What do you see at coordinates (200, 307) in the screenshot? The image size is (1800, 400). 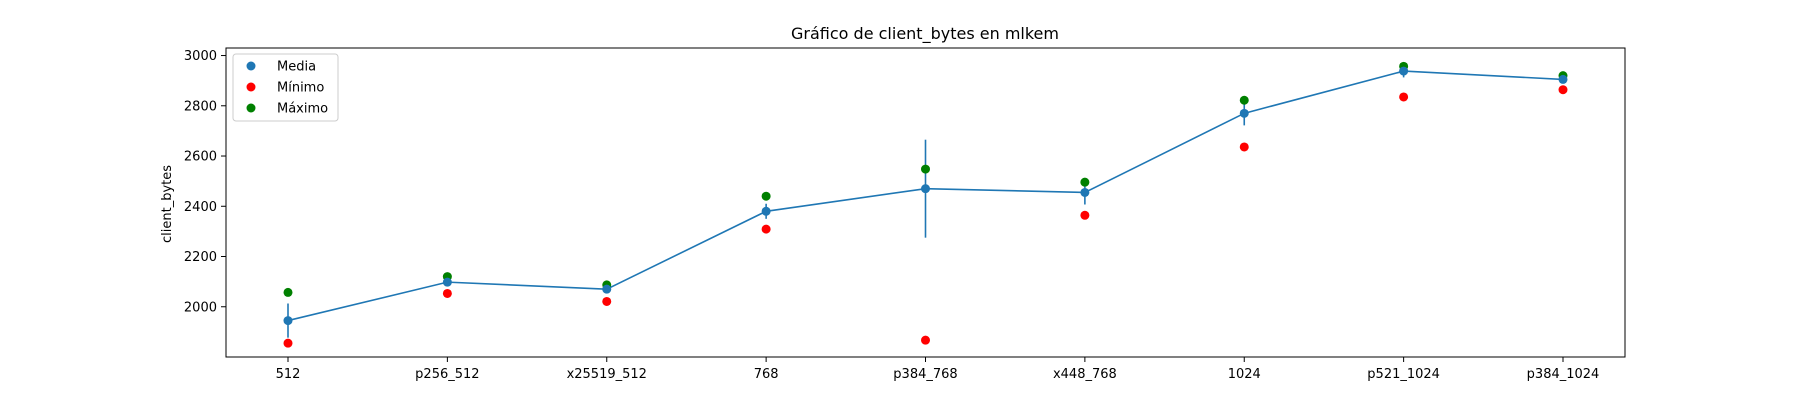 I see `y-tick-label: 2000` at bounding box center [200, 307].